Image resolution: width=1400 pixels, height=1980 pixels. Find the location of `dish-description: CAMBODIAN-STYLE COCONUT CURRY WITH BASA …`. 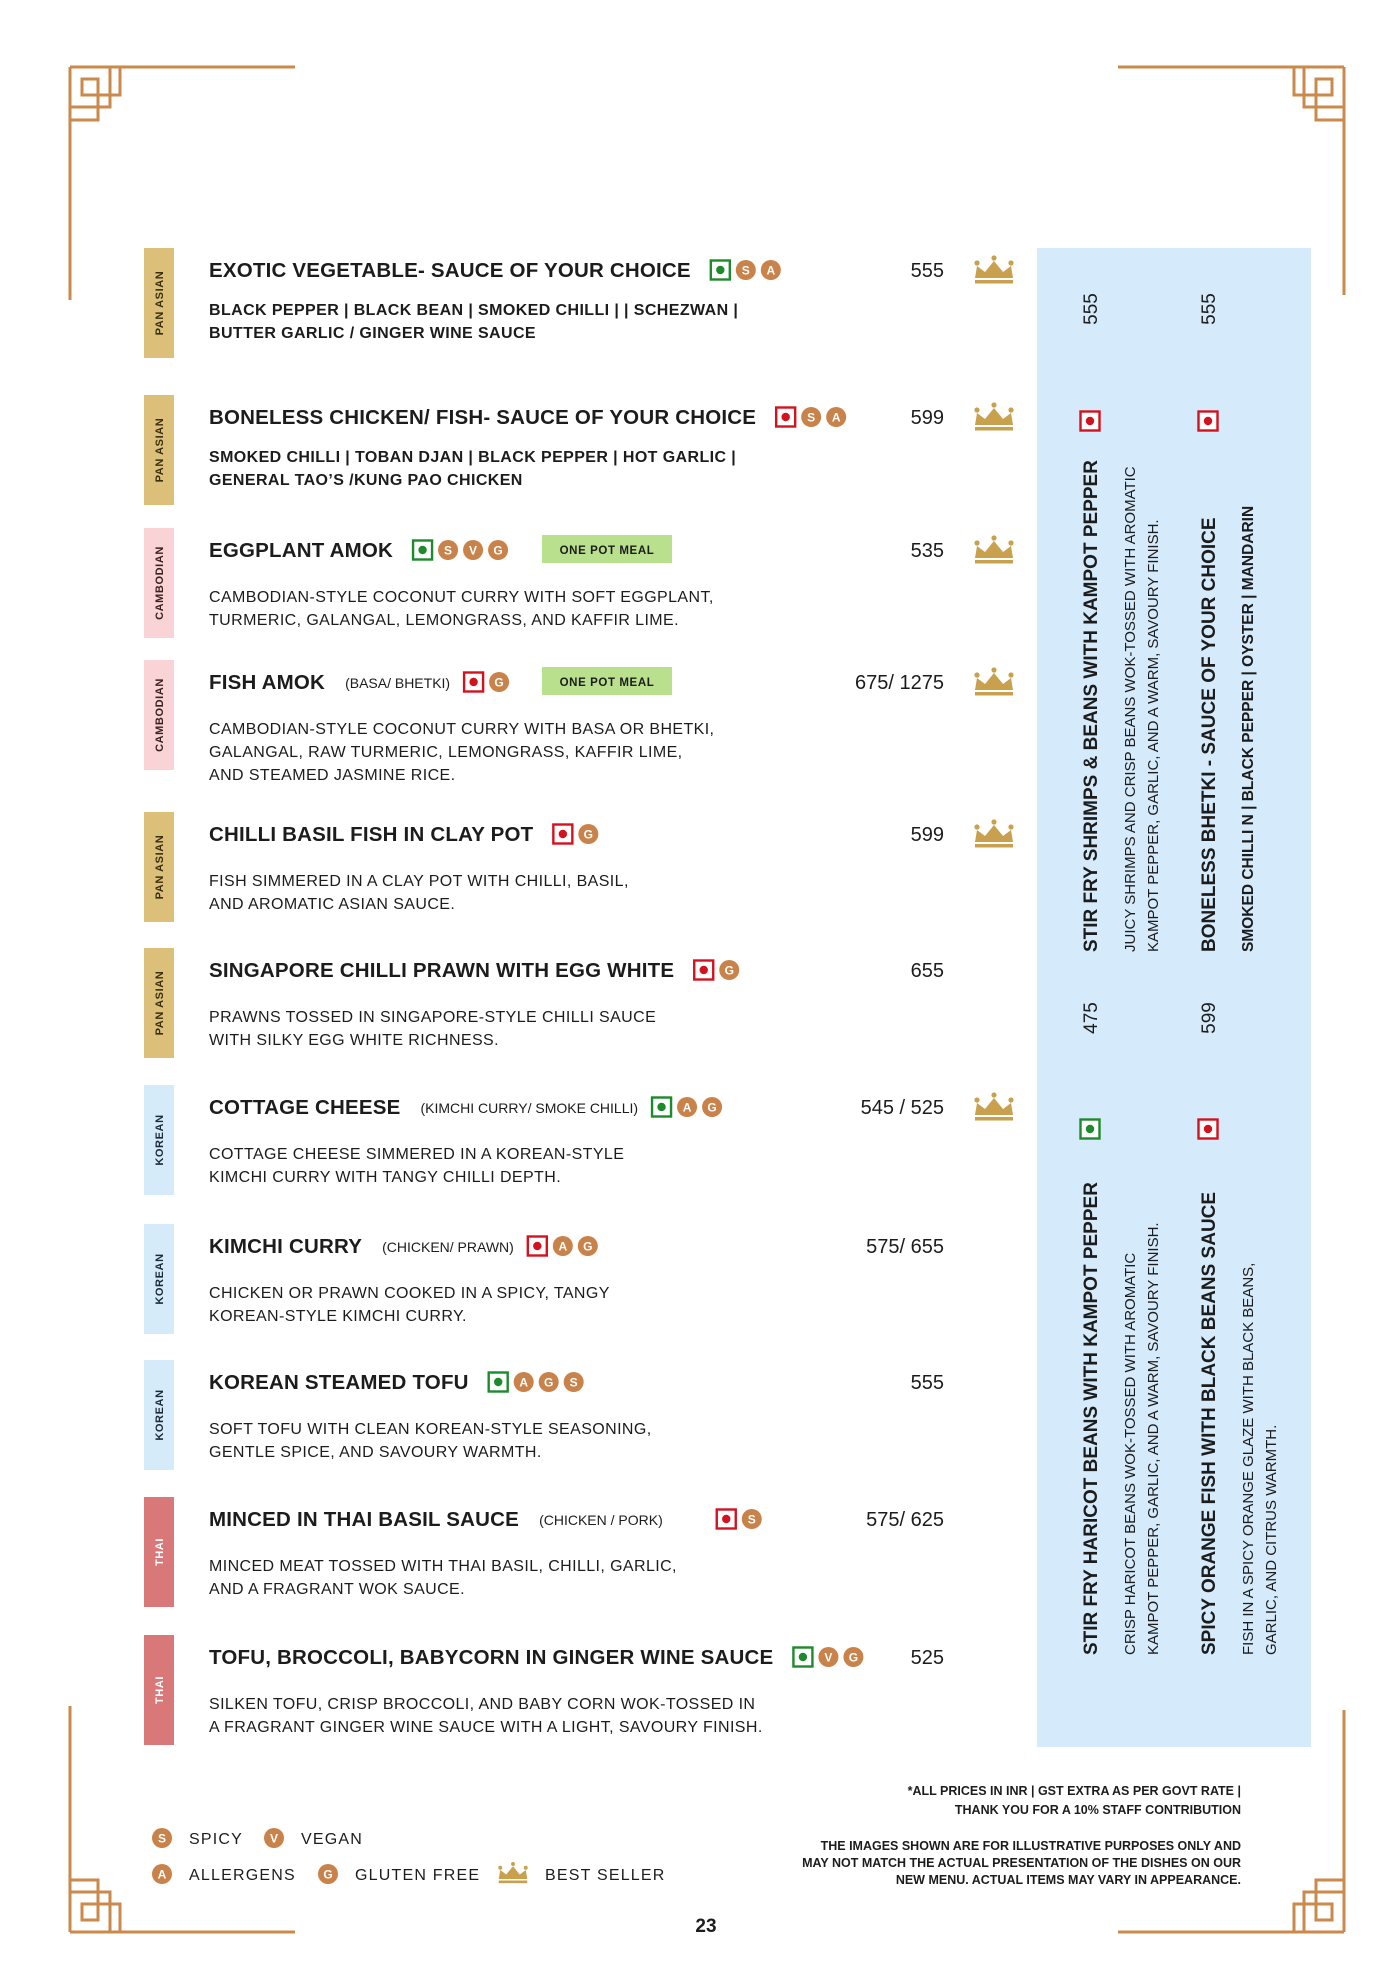

dish-description: CAMBODIAN-STYLE COCONUT CURRY WITH BASA … is located at coordinates (461, 729).